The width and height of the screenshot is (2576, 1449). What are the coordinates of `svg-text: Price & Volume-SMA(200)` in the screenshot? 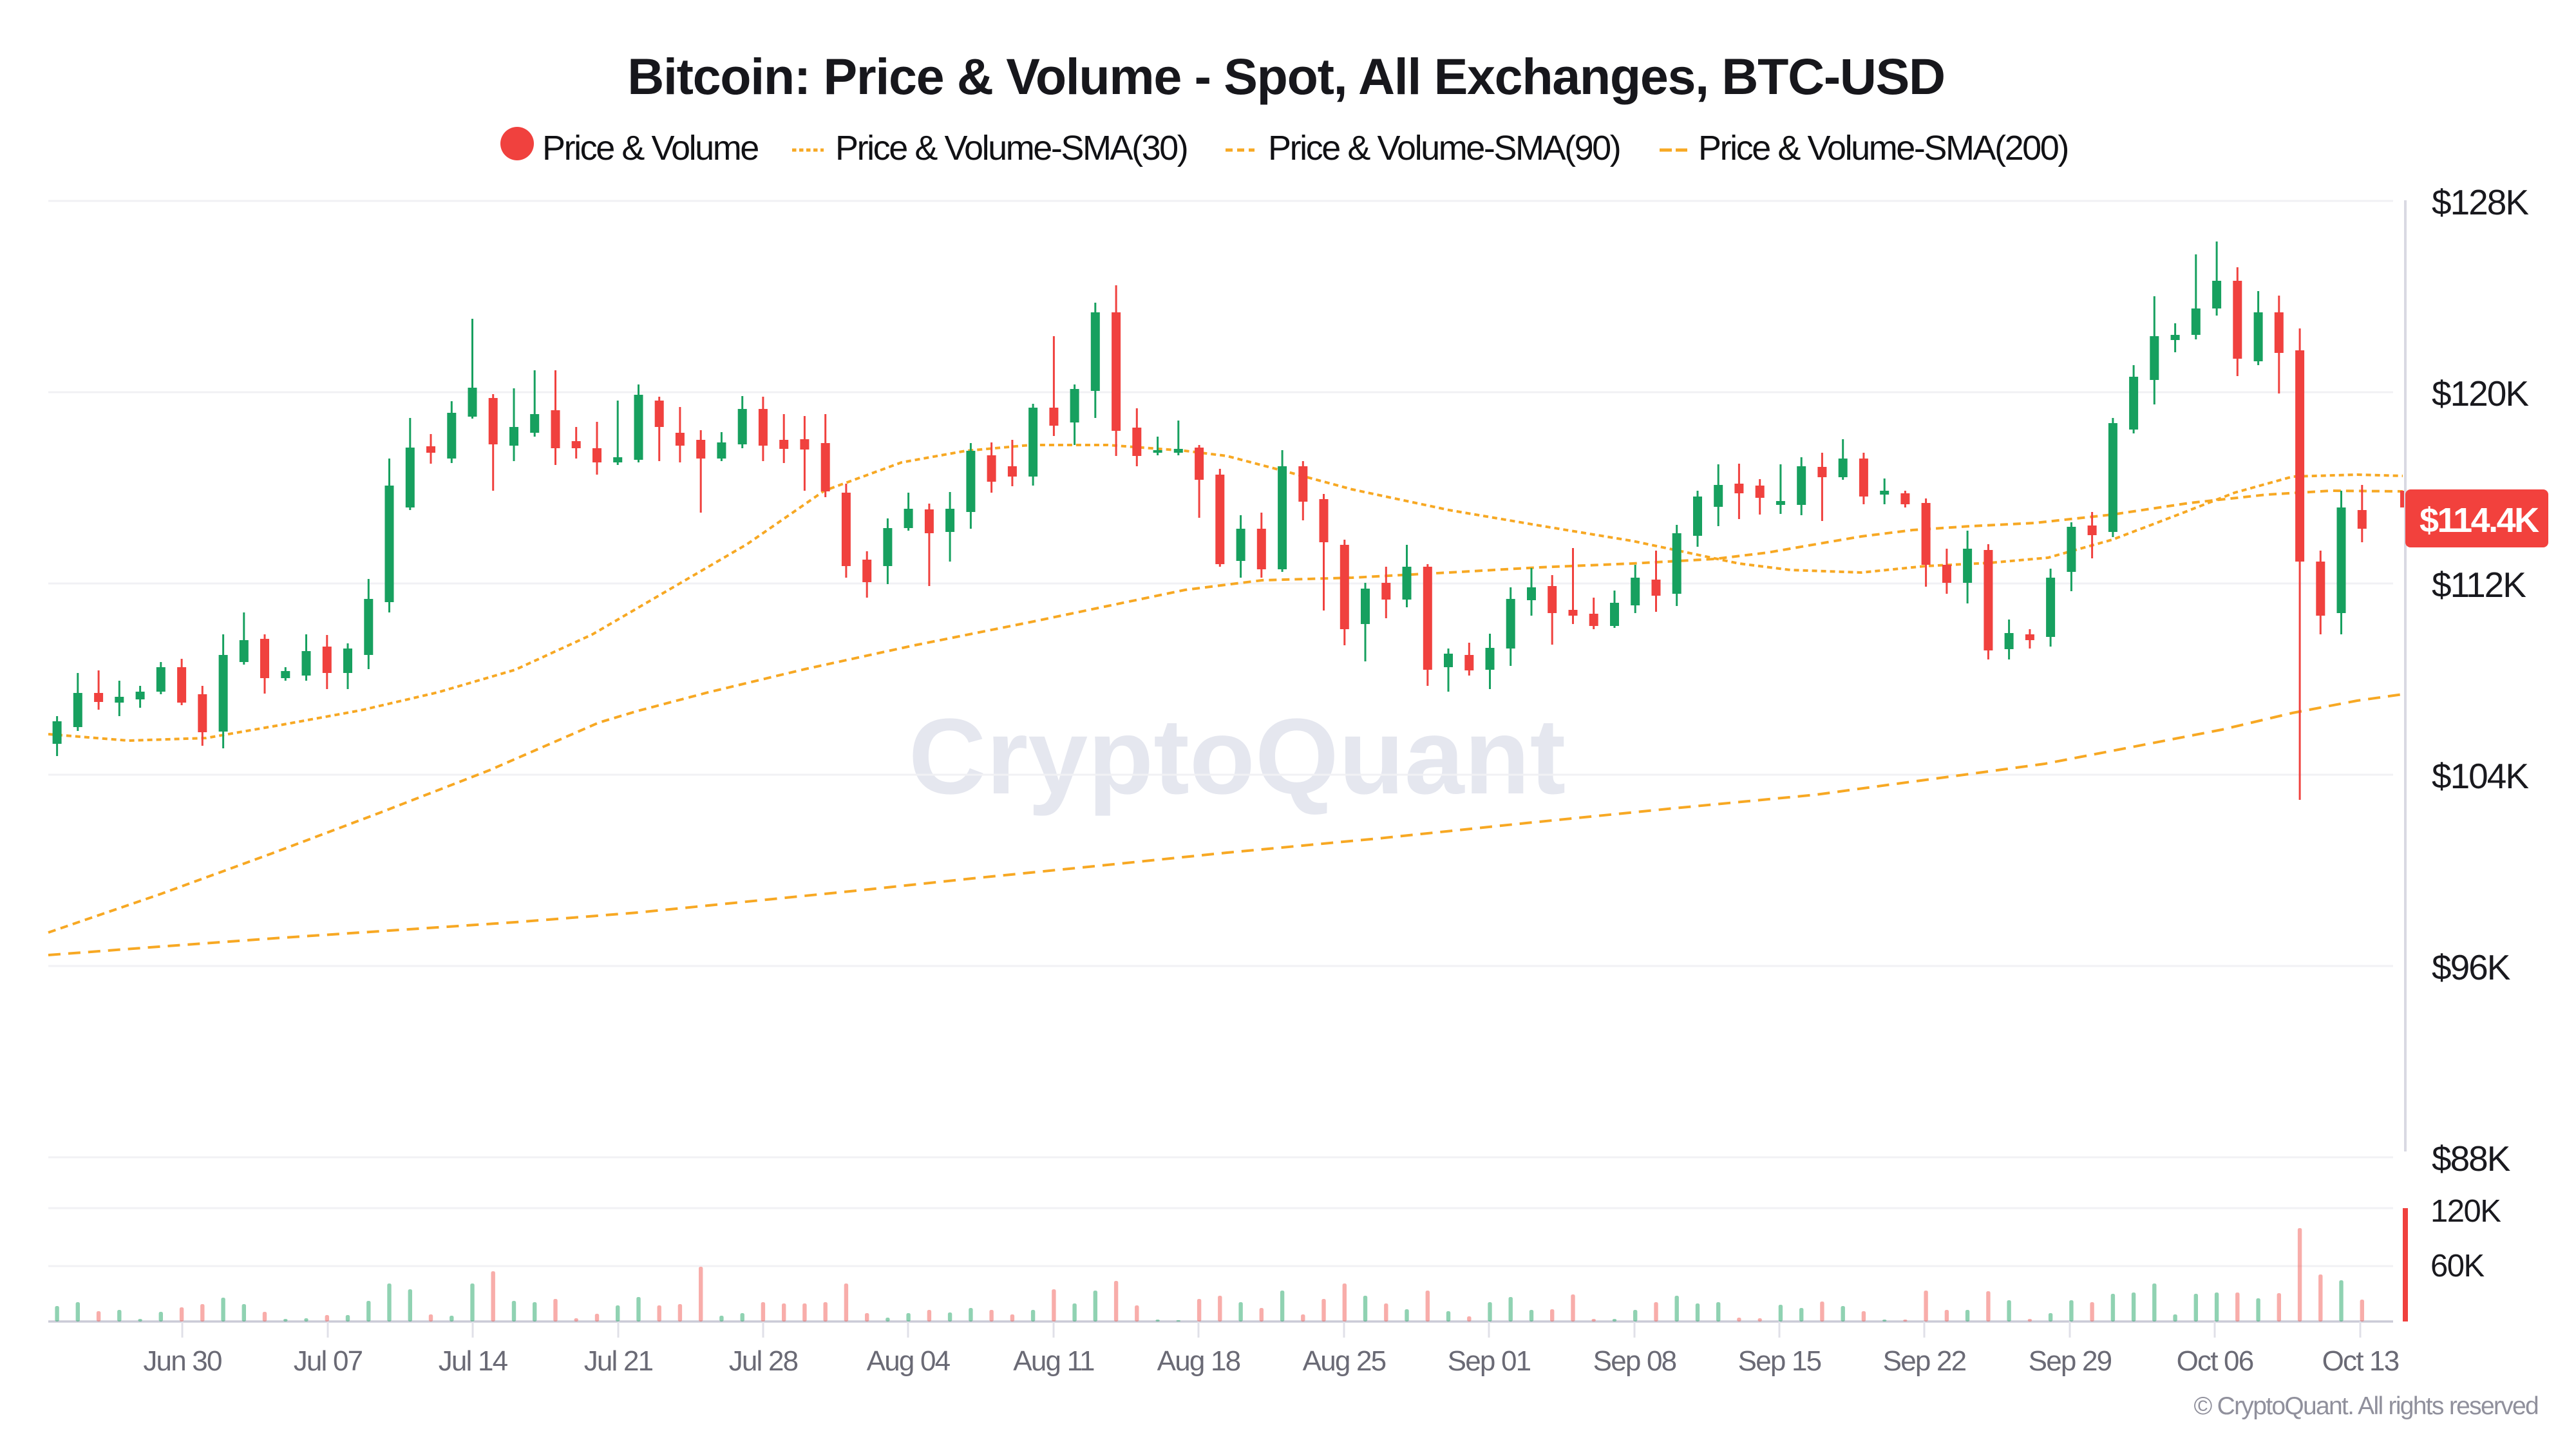 It's located at (1883, 148).